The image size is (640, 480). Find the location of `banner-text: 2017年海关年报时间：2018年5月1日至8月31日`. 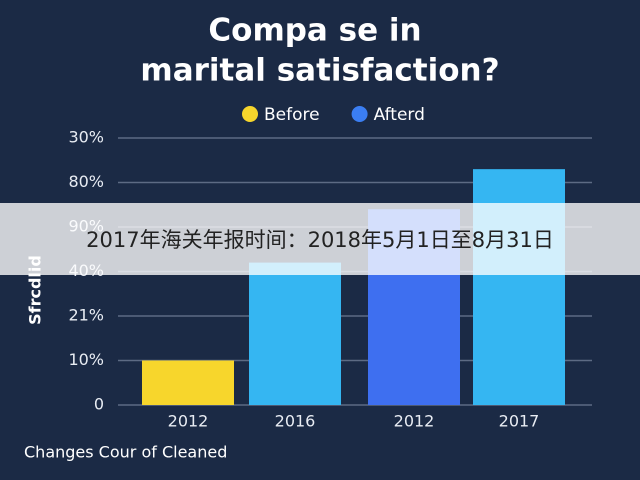

banner-text: 2017年海关年报时间：2018年5月1日至8月31日 is located at coordinates (320, 240).